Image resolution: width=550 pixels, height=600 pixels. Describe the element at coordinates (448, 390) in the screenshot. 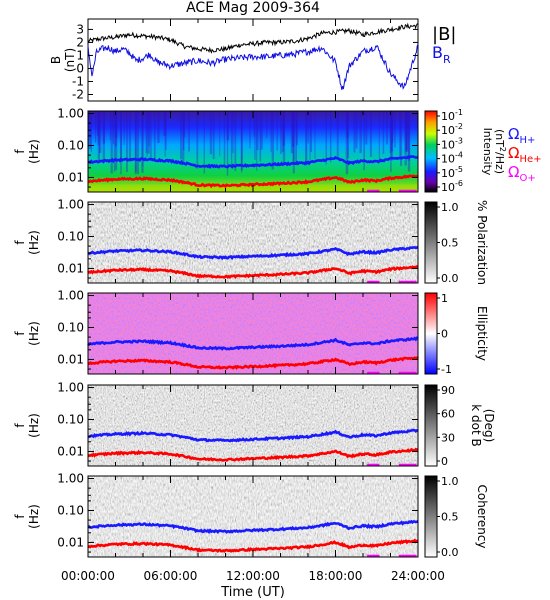

I see `colorbar-tick-label: 90` at that location.